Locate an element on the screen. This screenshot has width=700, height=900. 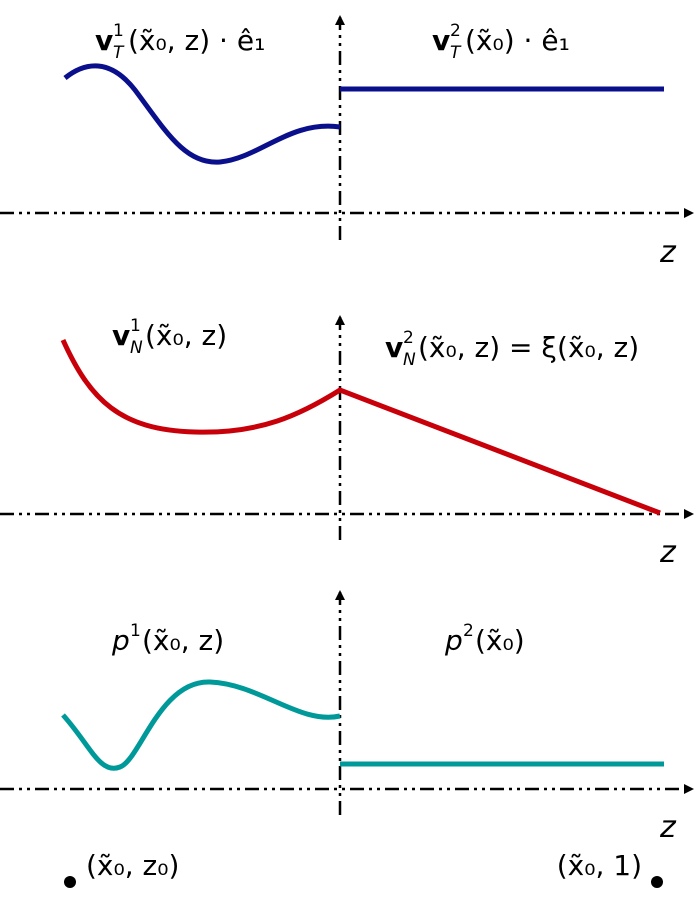
label-rest: (x̃₀) is located at coordinates (500, 640).